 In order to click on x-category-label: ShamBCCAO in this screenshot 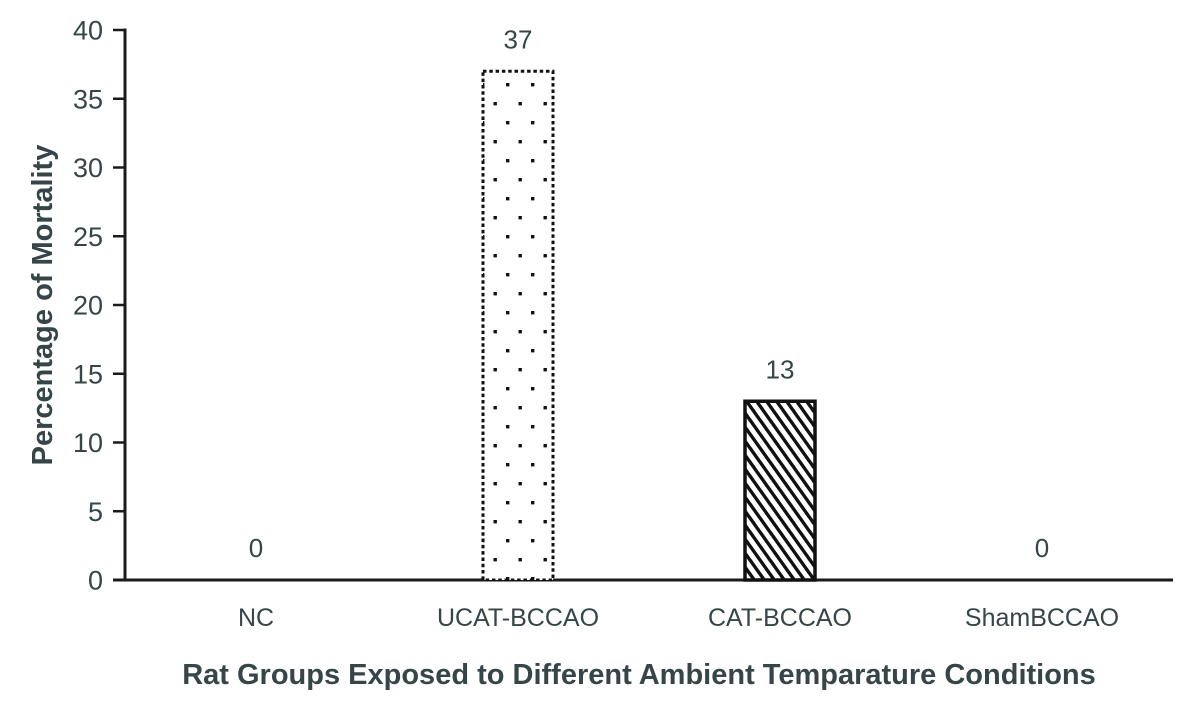, I will do `click(1042, 618)`.